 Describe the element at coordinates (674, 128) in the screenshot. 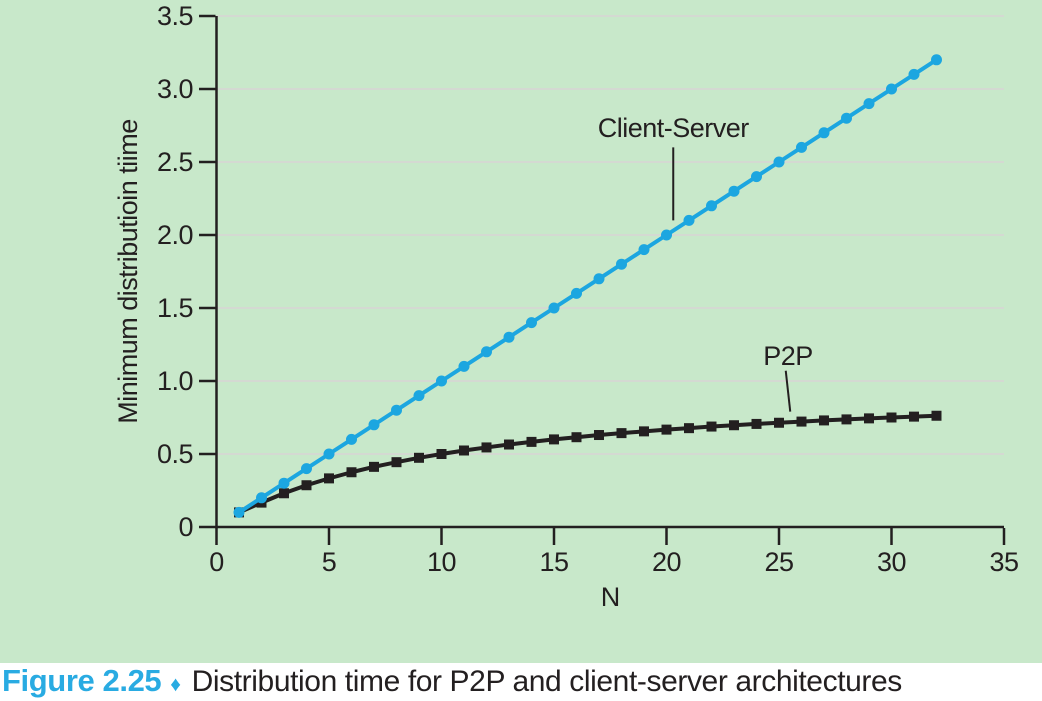

I see `client-server-label: Client-Server` at that location.